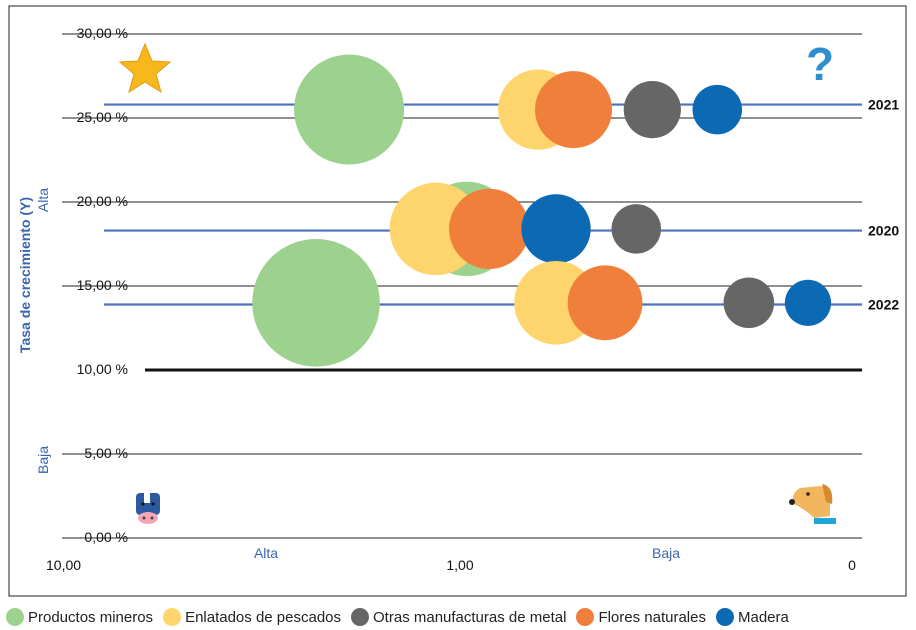 Image resolution: width=916 pixels, height=630 pixels. Describe the element at coordinates (102, 285) in the screenshot. I see `y-tick-label: 15,00 %` at that location.